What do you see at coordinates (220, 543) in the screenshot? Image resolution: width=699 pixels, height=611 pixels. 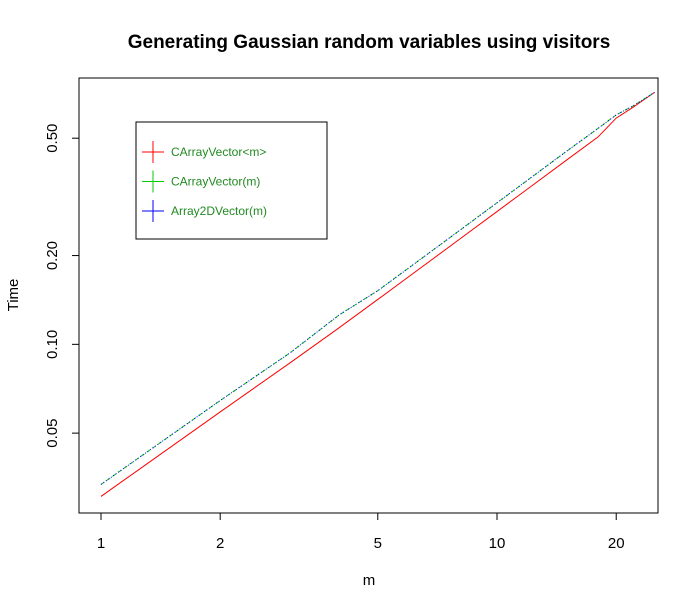 I see `x-tick-label: 2` at bounding box center [220, 543].